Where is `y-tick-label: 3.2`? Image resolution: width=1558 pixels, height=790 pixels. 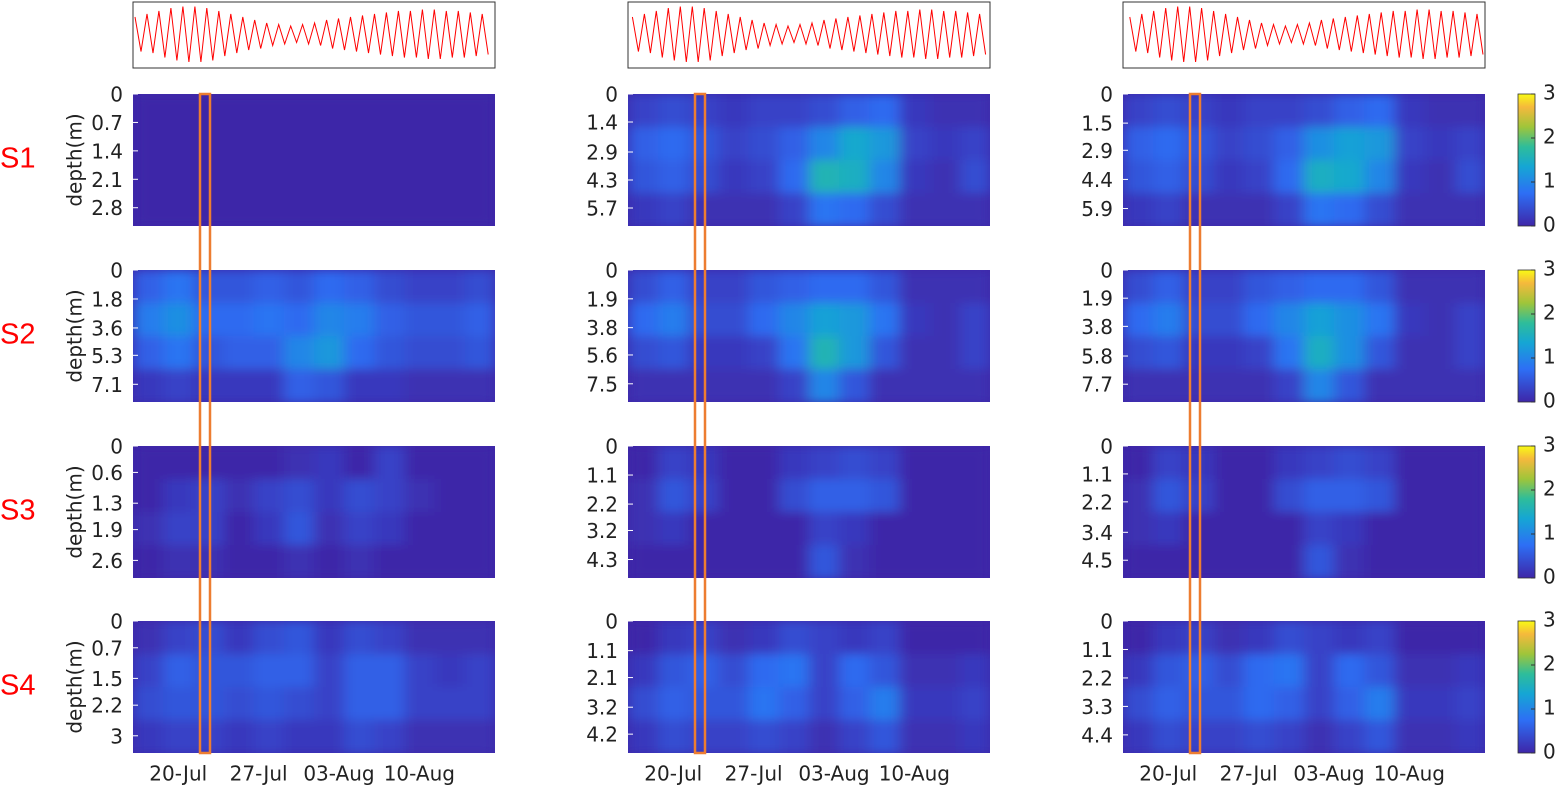
y-tick-label: 3.2 is located at coordinates (602, 708).